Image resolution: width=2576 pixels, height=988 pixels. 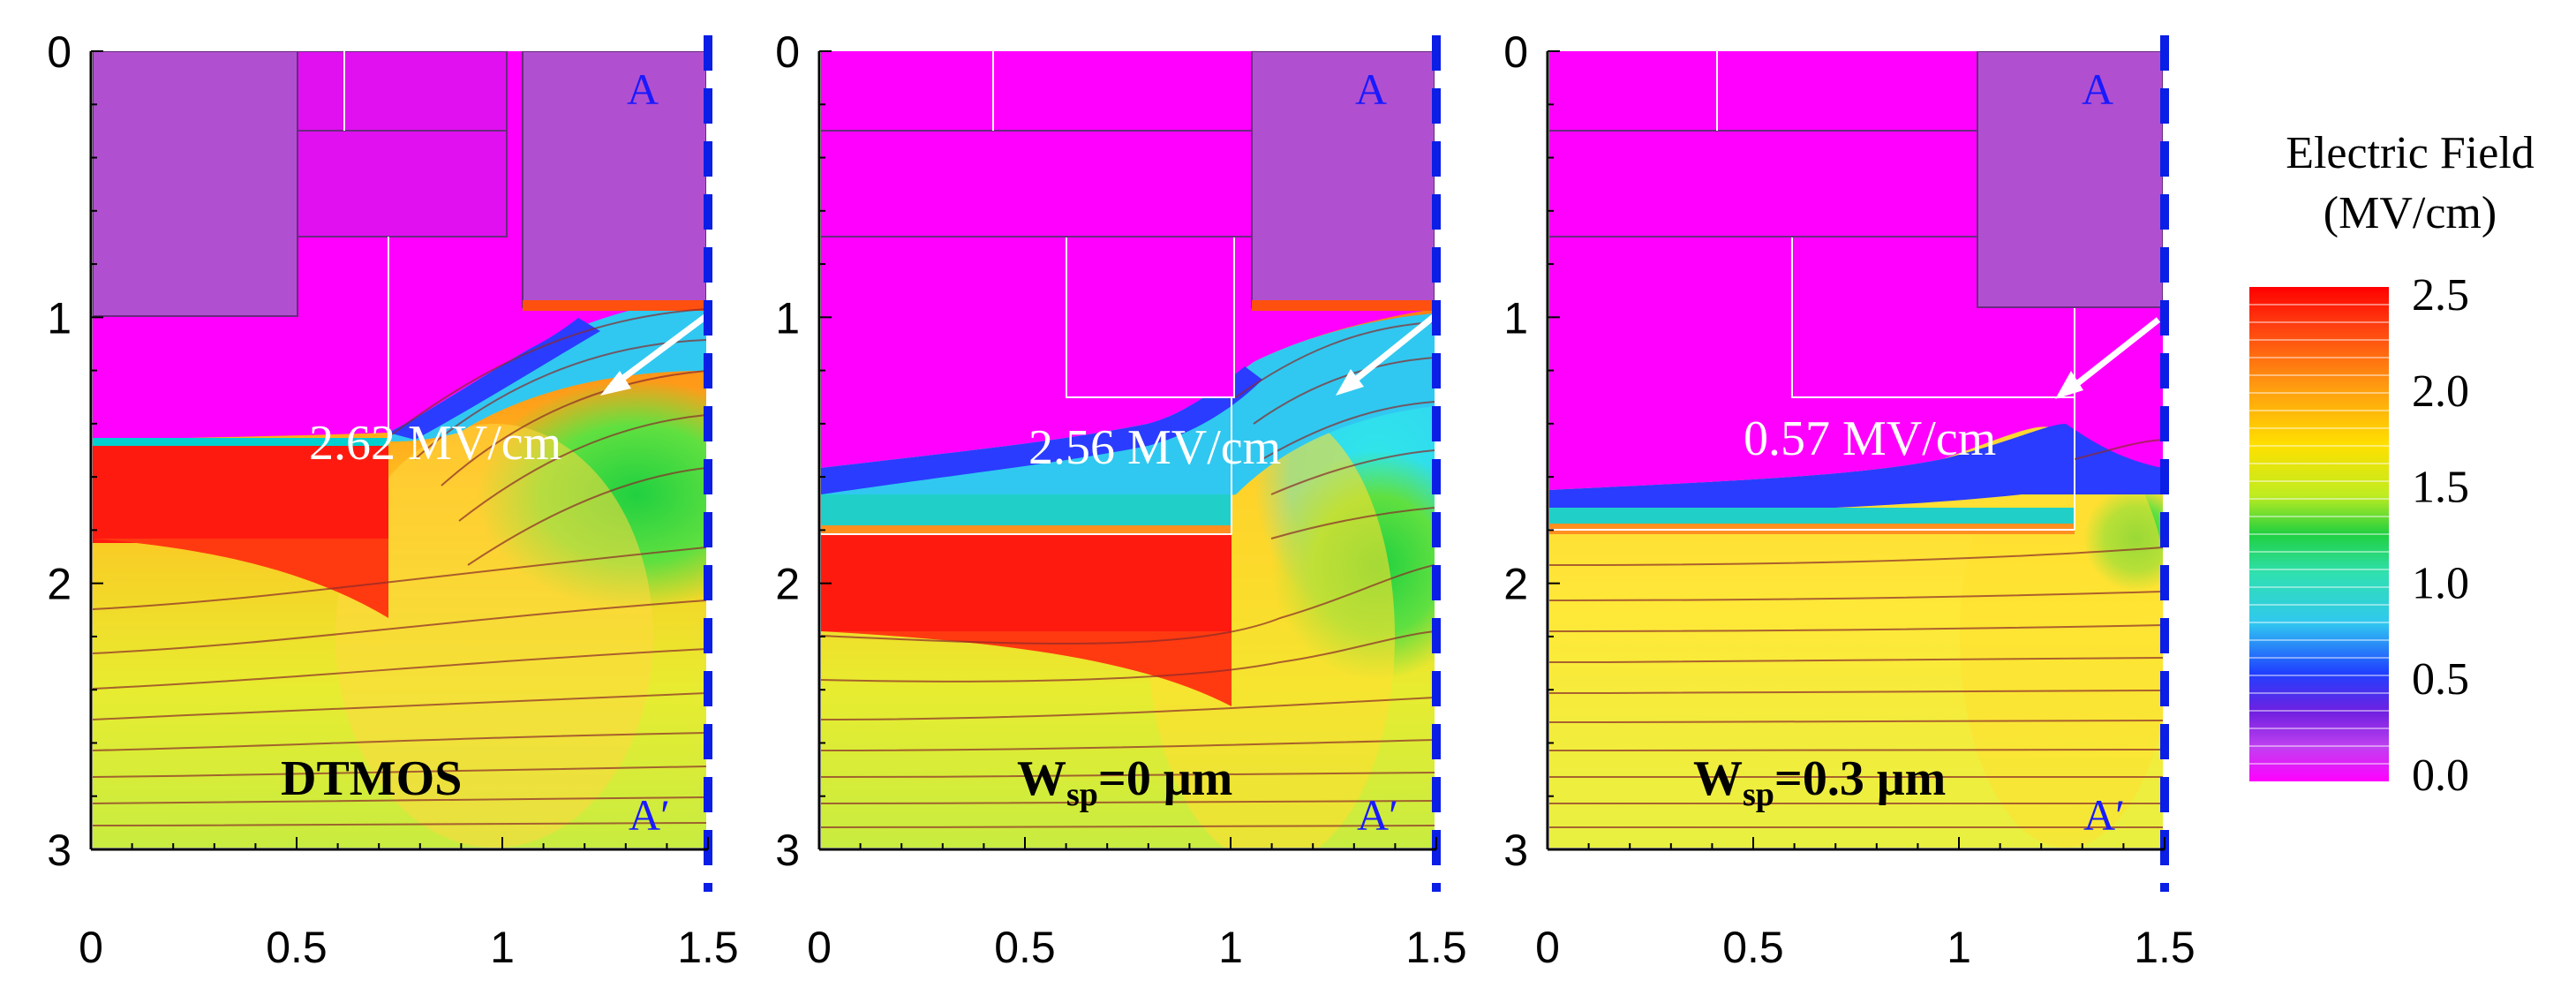 I want to click on legend-tick-label: 1.5, so click(x=2441, y=488).